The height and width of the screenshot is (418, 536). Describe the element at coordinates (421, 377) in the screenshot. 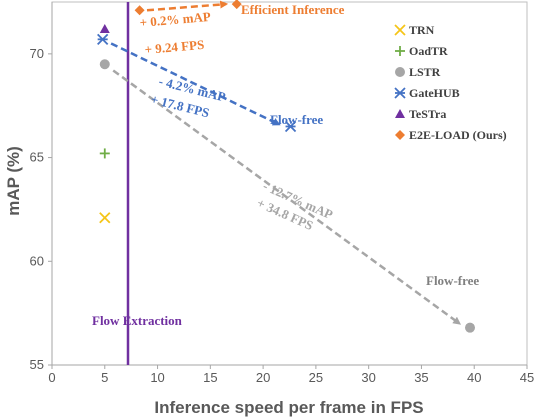

I see `x-tick-label: 35` at that location.